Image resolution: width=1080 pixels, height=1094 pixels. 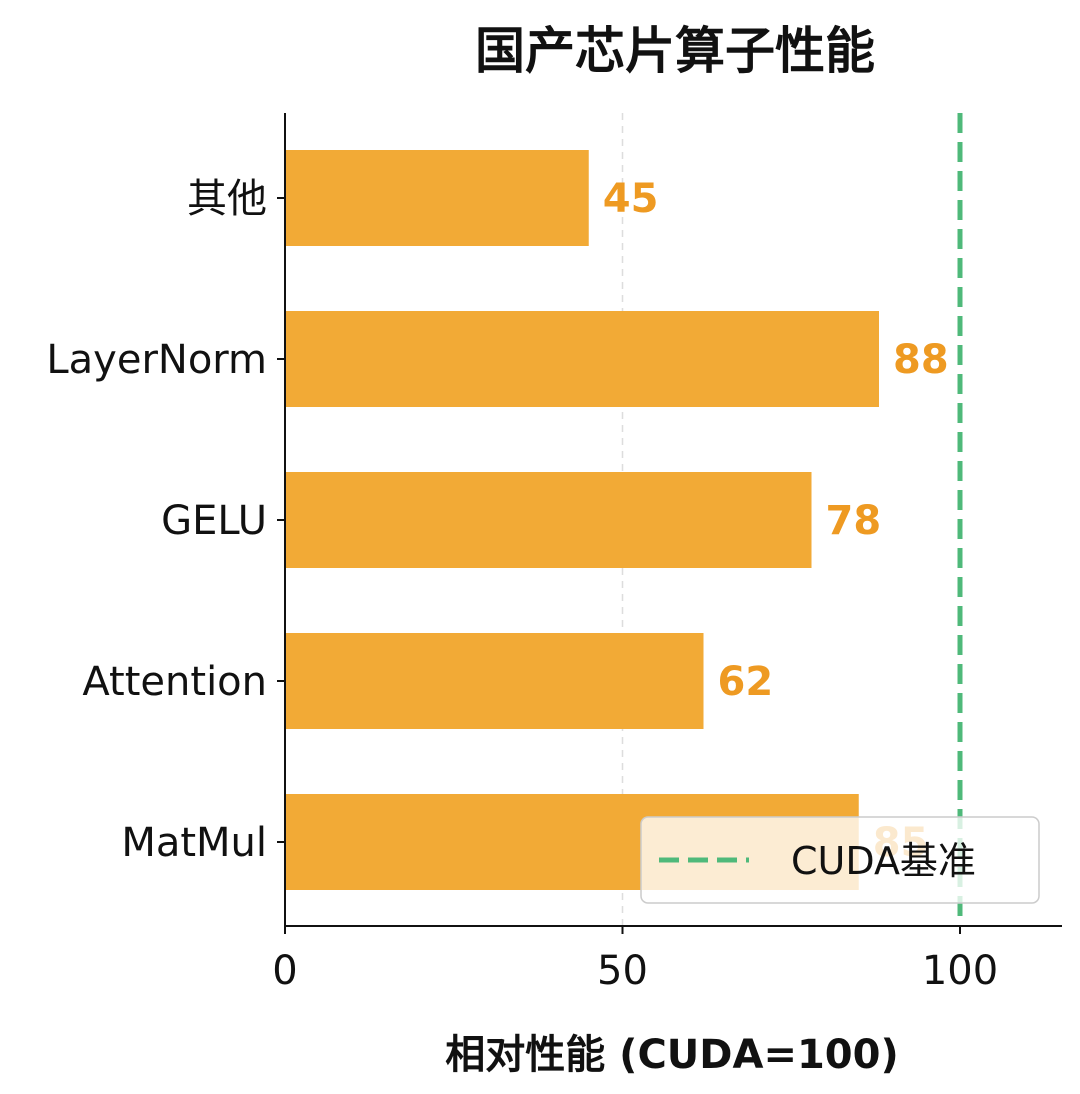 I want to click on x-tick-label: 0, so click(x=284, y=971).